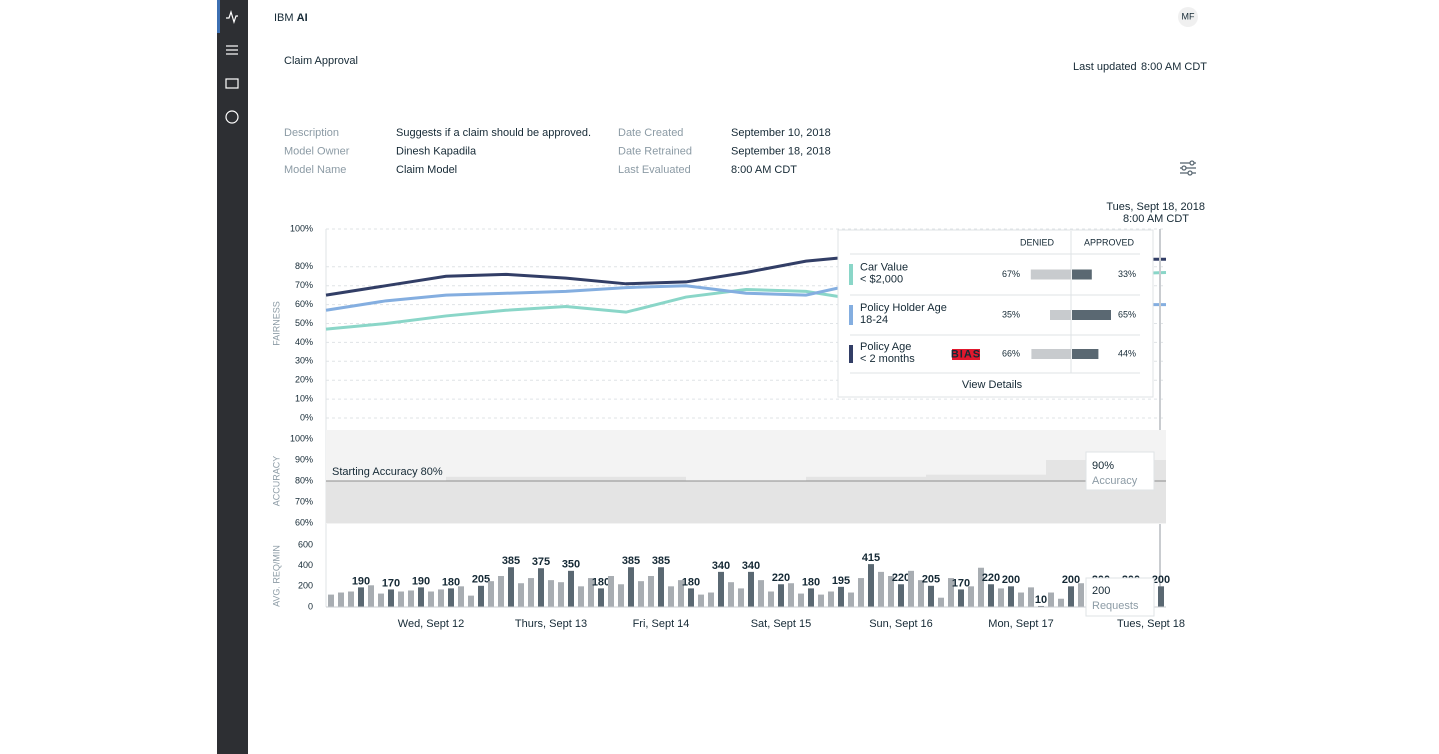 The width and height of the screenshot is (1439, 754). What do you see at coordinates (1156, 219) in the screenshot?
I see `hover-time: 8:00 AM CDT` at bounding box center [1156, 219].